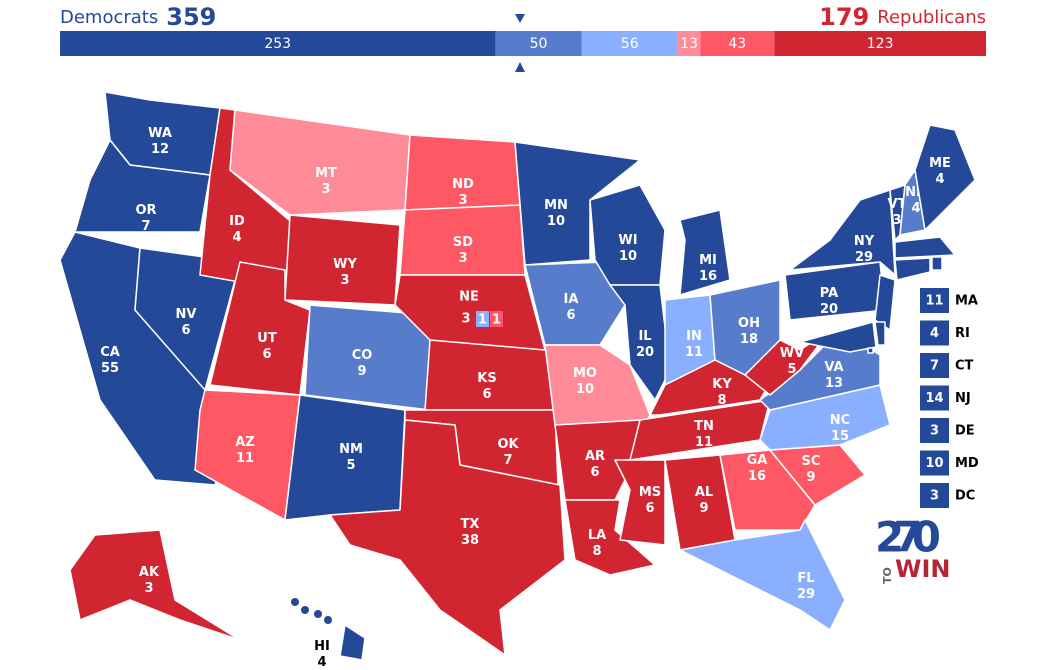  Describe the element at coordinates (897, 204) in the screenshot. I see `state-abbr: VT` at that location.